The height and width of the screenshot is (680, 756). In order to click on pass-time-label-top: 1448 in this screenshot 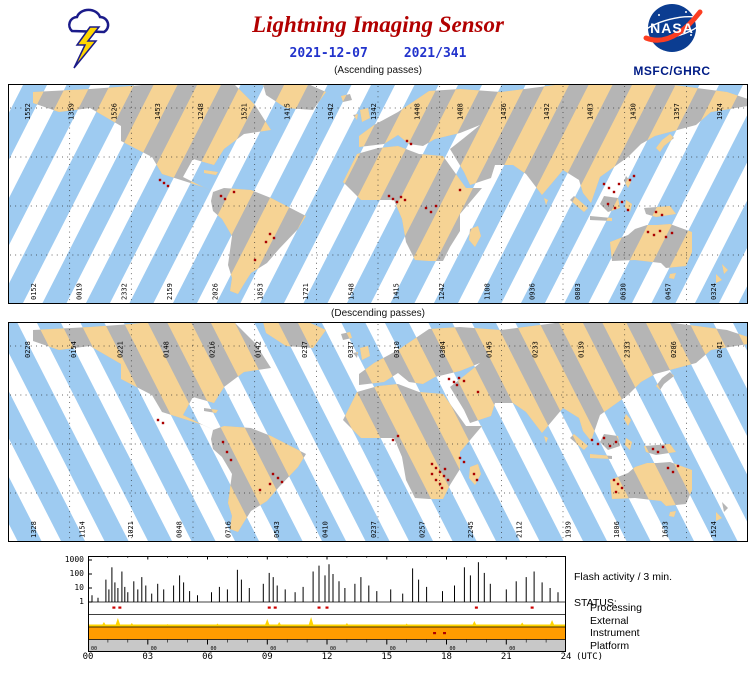, I will do `click(417, 111)`.